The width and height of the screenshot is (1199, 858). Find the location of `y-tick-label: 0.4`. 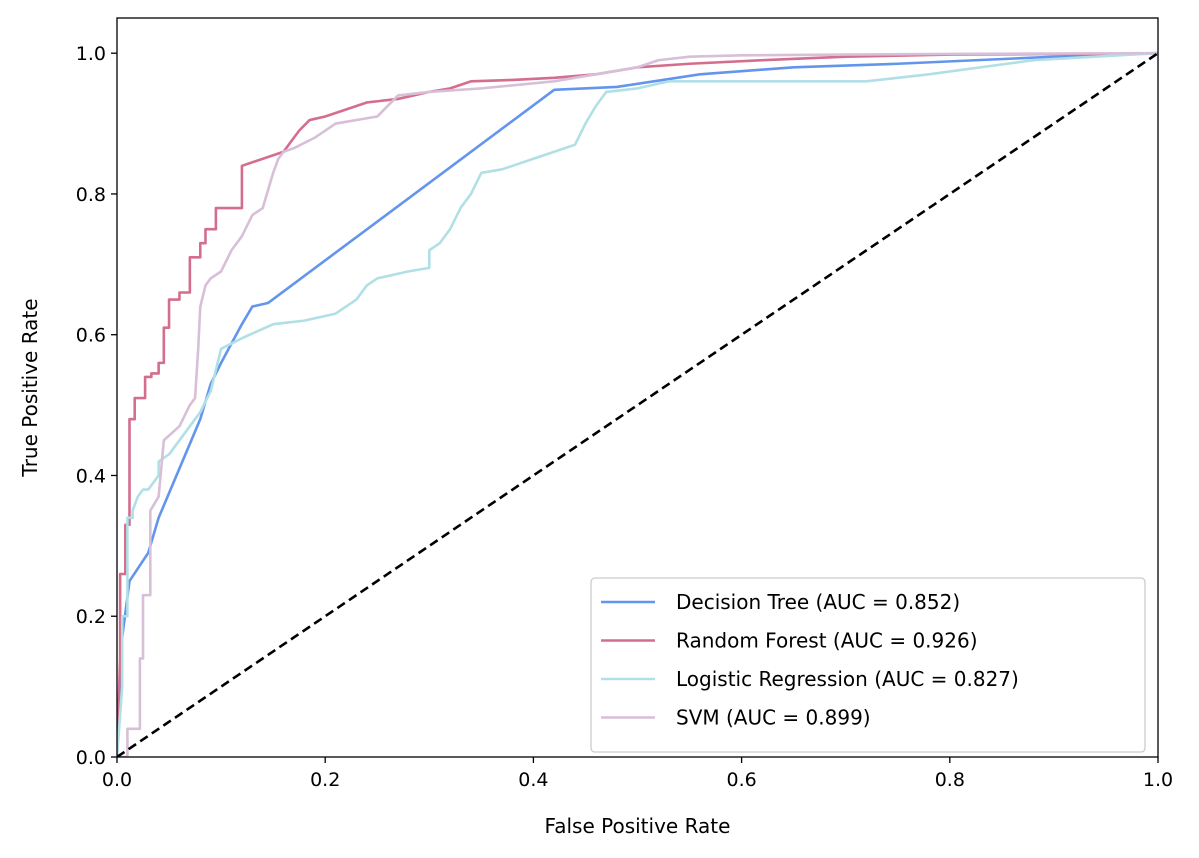

y-tick-label: 0.4 is located at coordinates (91, 476).